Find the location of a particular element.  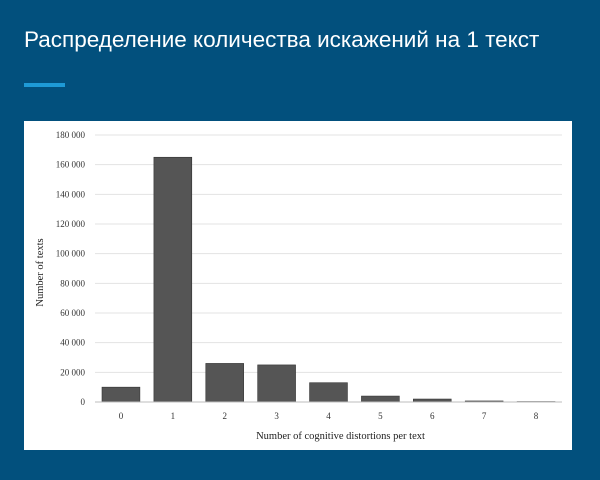

y-tick-label: 20 000 is located at coordinates (72, 372).